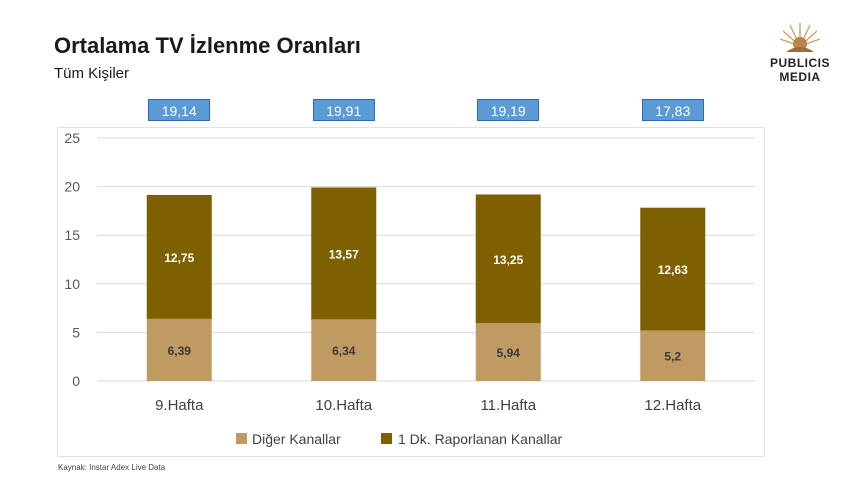 This screenshot has height=484, width=857. What do you see at coordinates (480, 439) in the screenshot?
I see `legend-label: 1 Dk. Raporlanan Kanallar` at bounding box center [480, 439].